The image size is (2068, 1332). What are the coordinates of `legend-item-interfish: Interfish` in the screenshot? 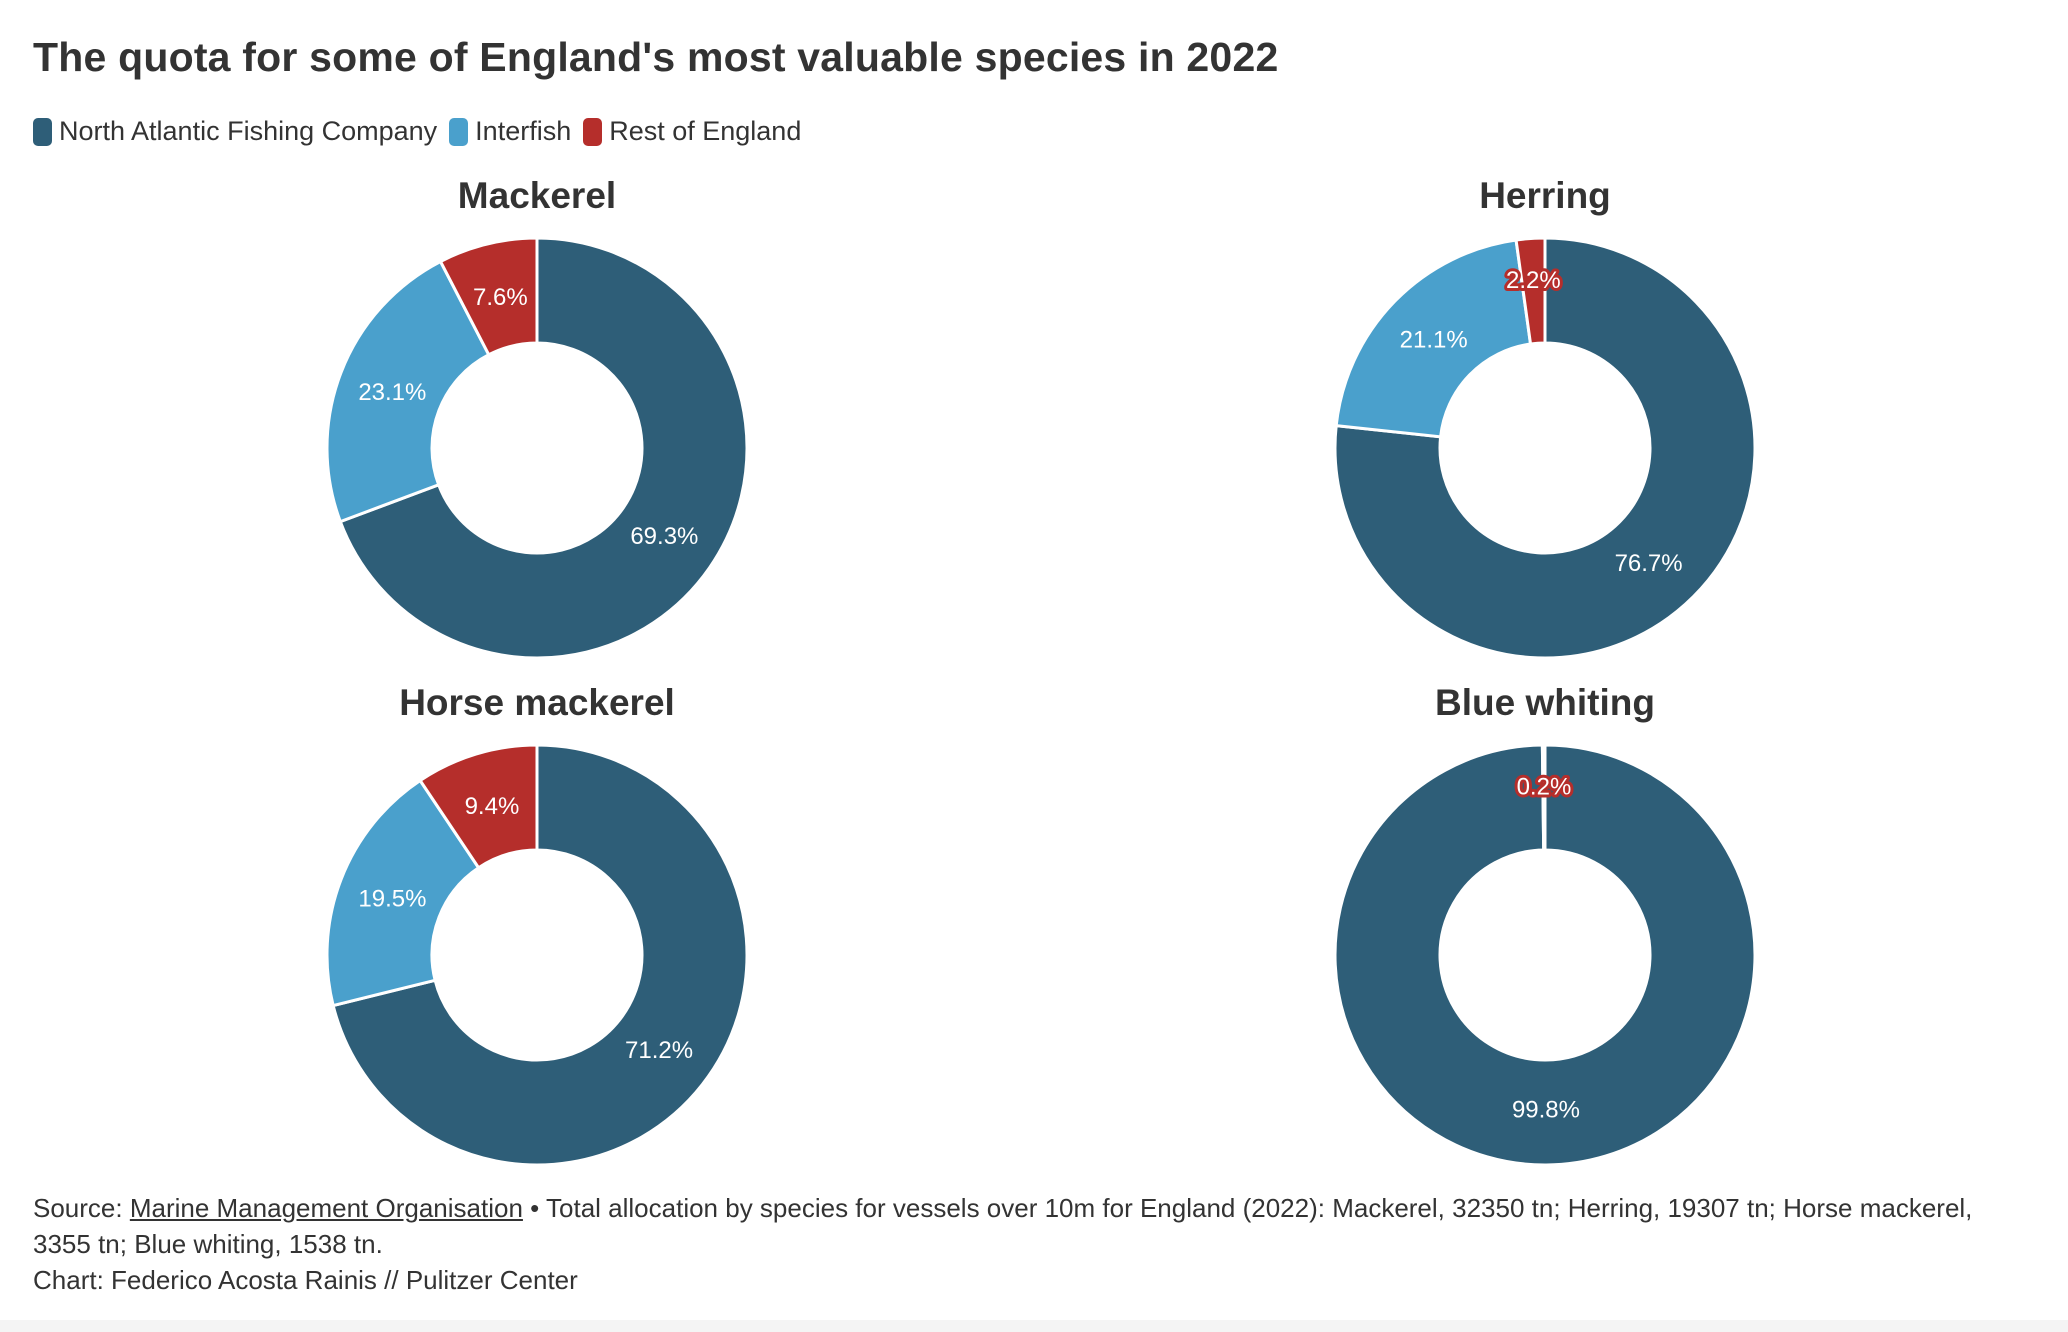 It's located at (510, 131).